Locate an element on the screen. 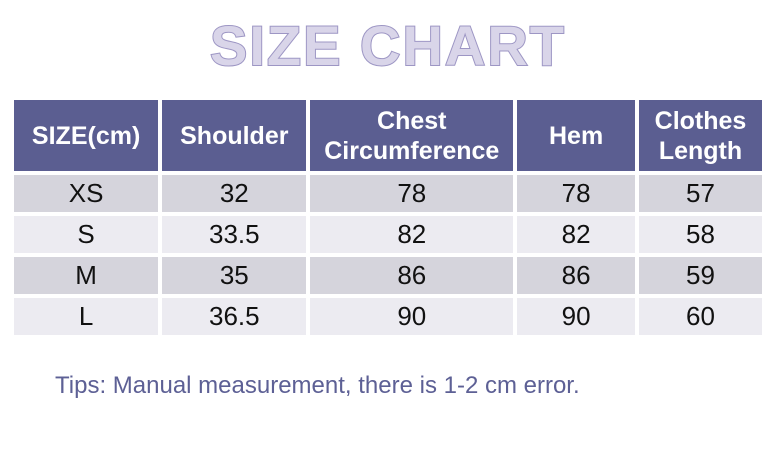  cell-size: XS is located at coordinates (86, 193).